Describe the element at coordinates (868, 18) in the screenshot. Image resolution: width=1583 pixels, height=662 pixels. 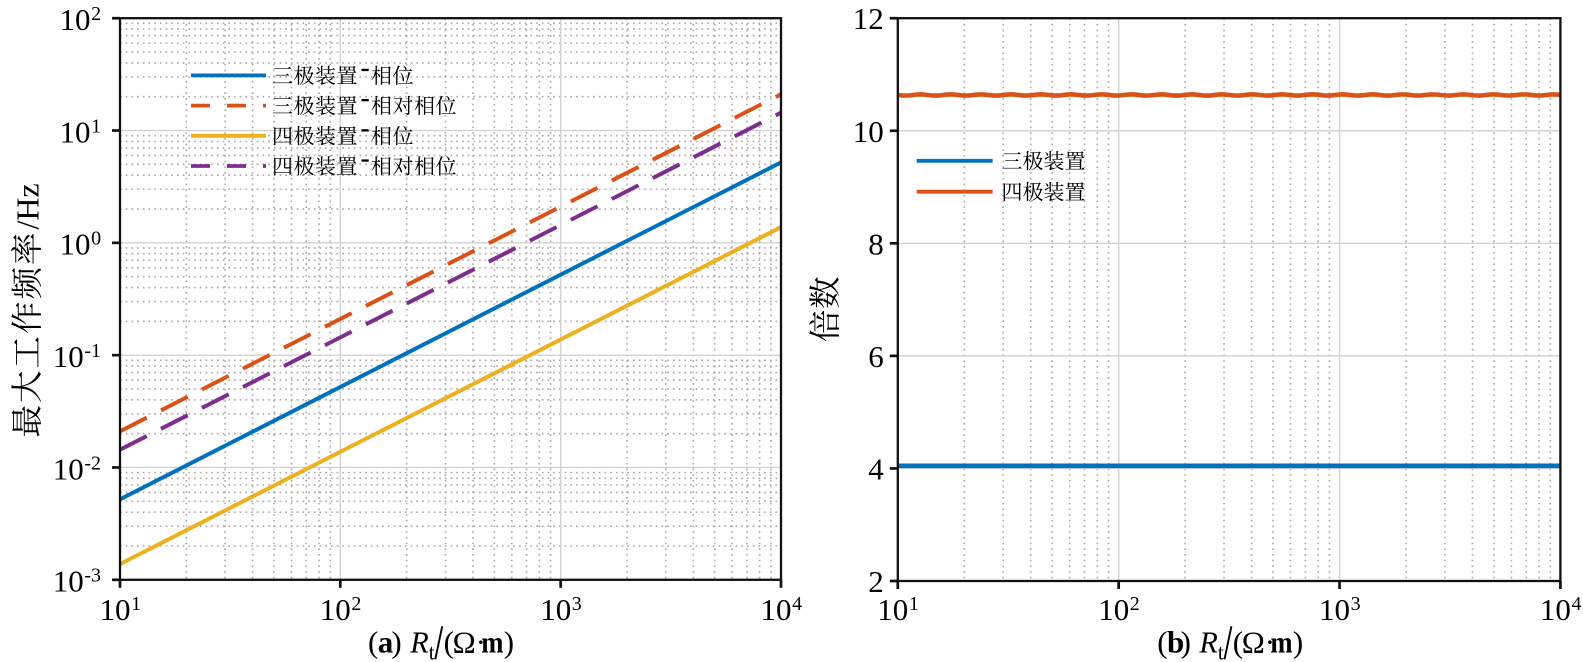
I see `svg-text: 12` at that location.